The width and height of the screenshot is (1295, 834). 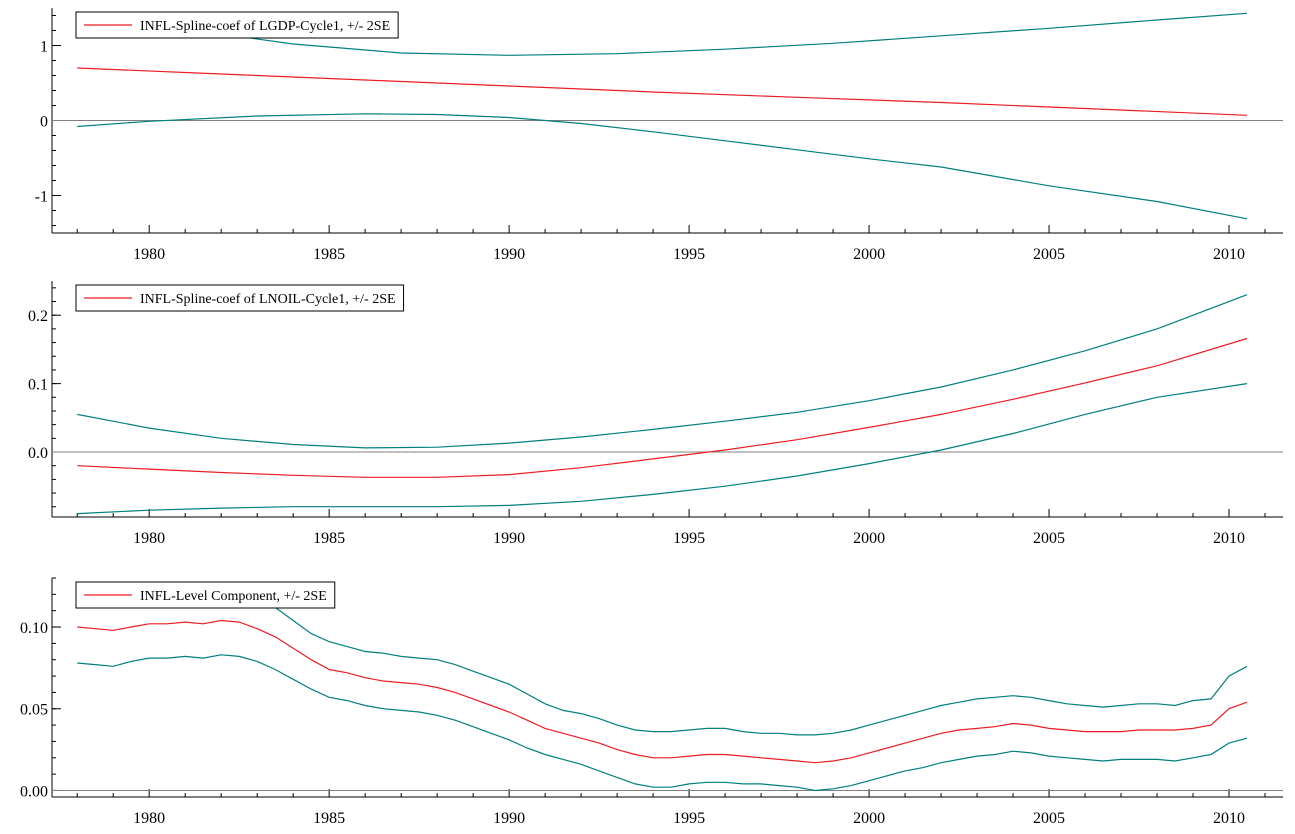 What do you see at coordinates (38, 316) in the screenshot?
I see `y-tick-label: 0.2` at bounding box center [38, 316].